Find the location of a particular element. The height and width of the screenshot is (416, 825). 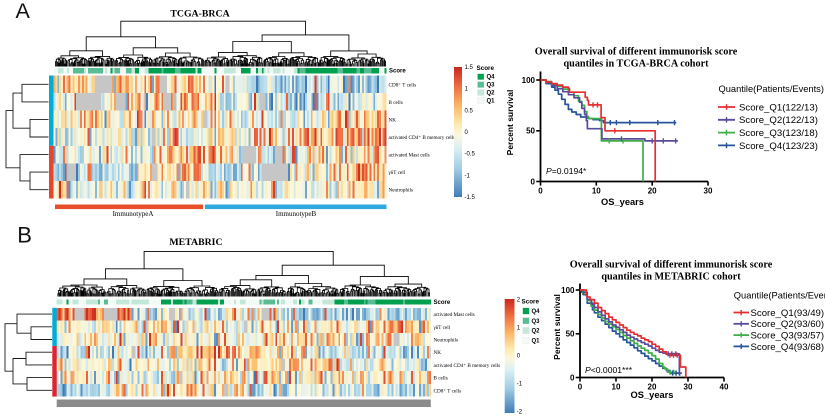

svg-text: P=0.0194* is located at coordinates (566, 171).